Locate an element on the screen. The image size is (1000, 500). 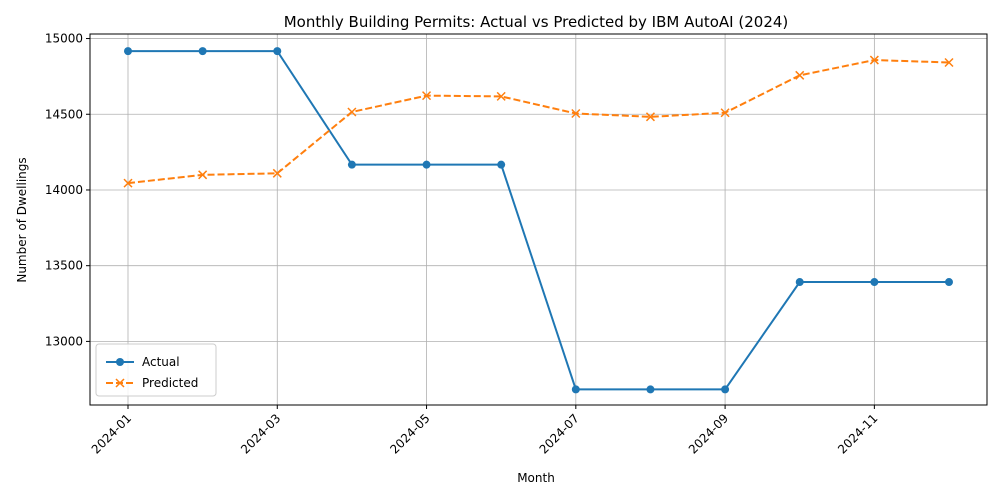
y-tick-label: 14000 is located at coordinates (64, 190).